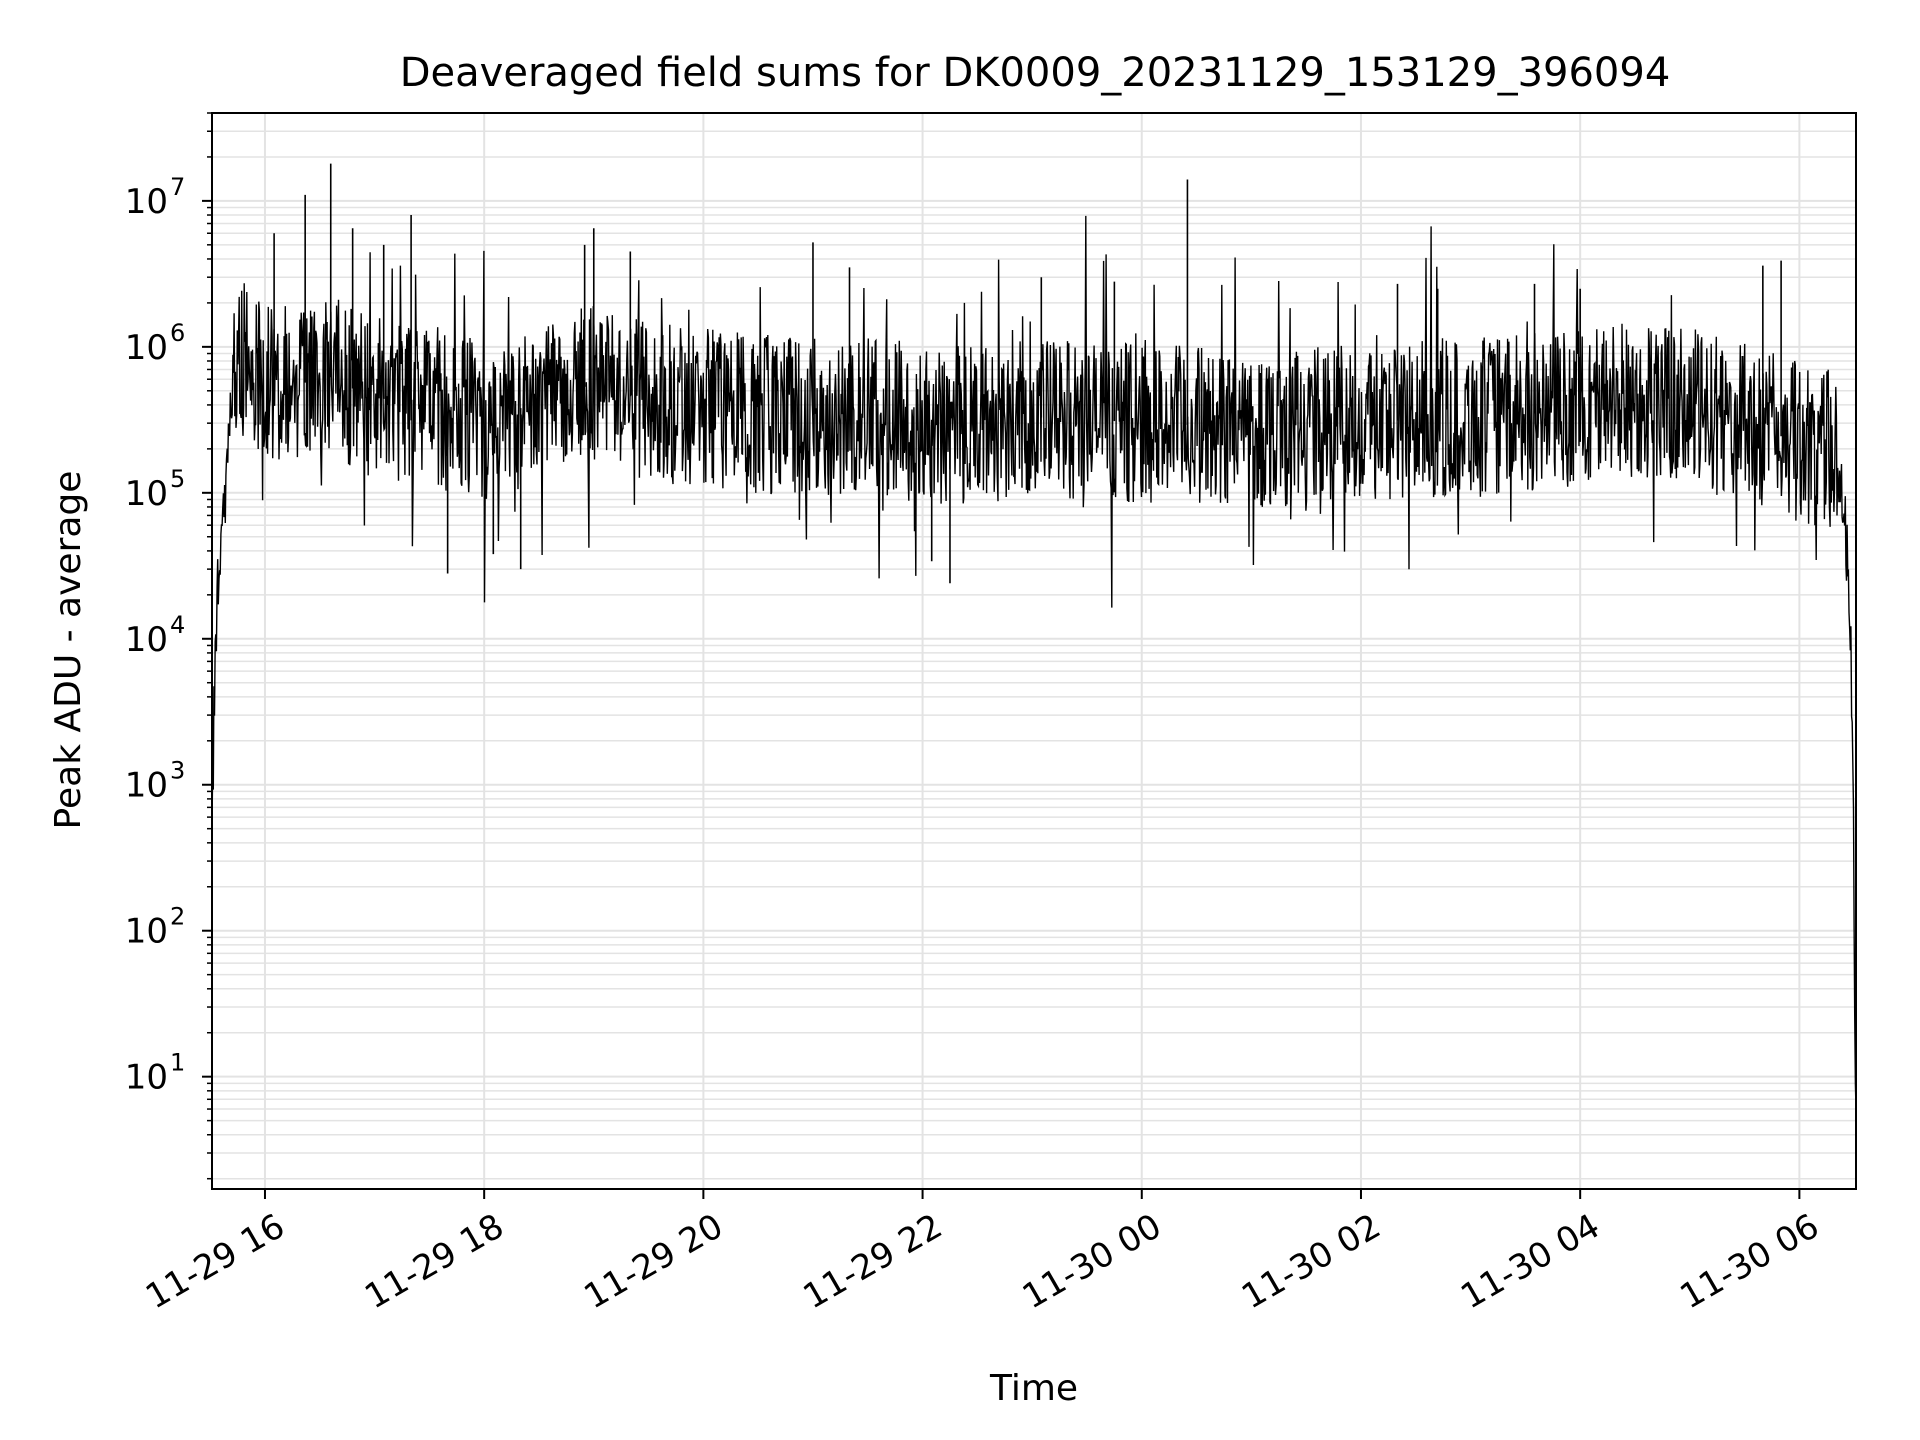  I want to click on y-axis-label: Peak ADU - average, so click(68, 650).